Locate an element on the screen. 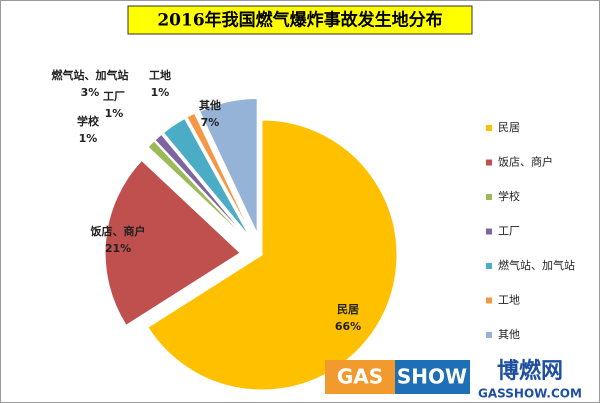 Image resolution: width=600 pixels, height=403 pixels. slice-label: 其他 is located at coordinates (210, 105).